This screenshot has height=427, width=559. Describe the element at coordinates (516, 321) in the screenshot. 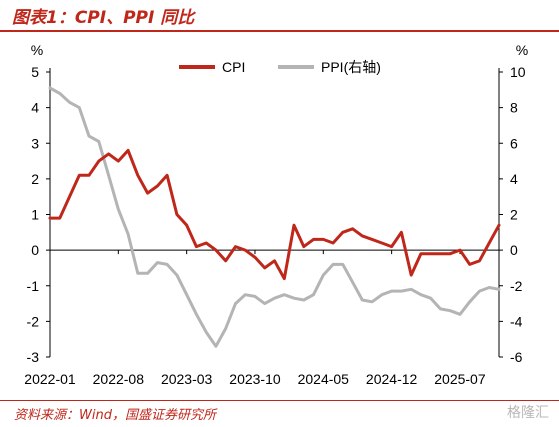

I see `right-tick-label: -4` at that location.